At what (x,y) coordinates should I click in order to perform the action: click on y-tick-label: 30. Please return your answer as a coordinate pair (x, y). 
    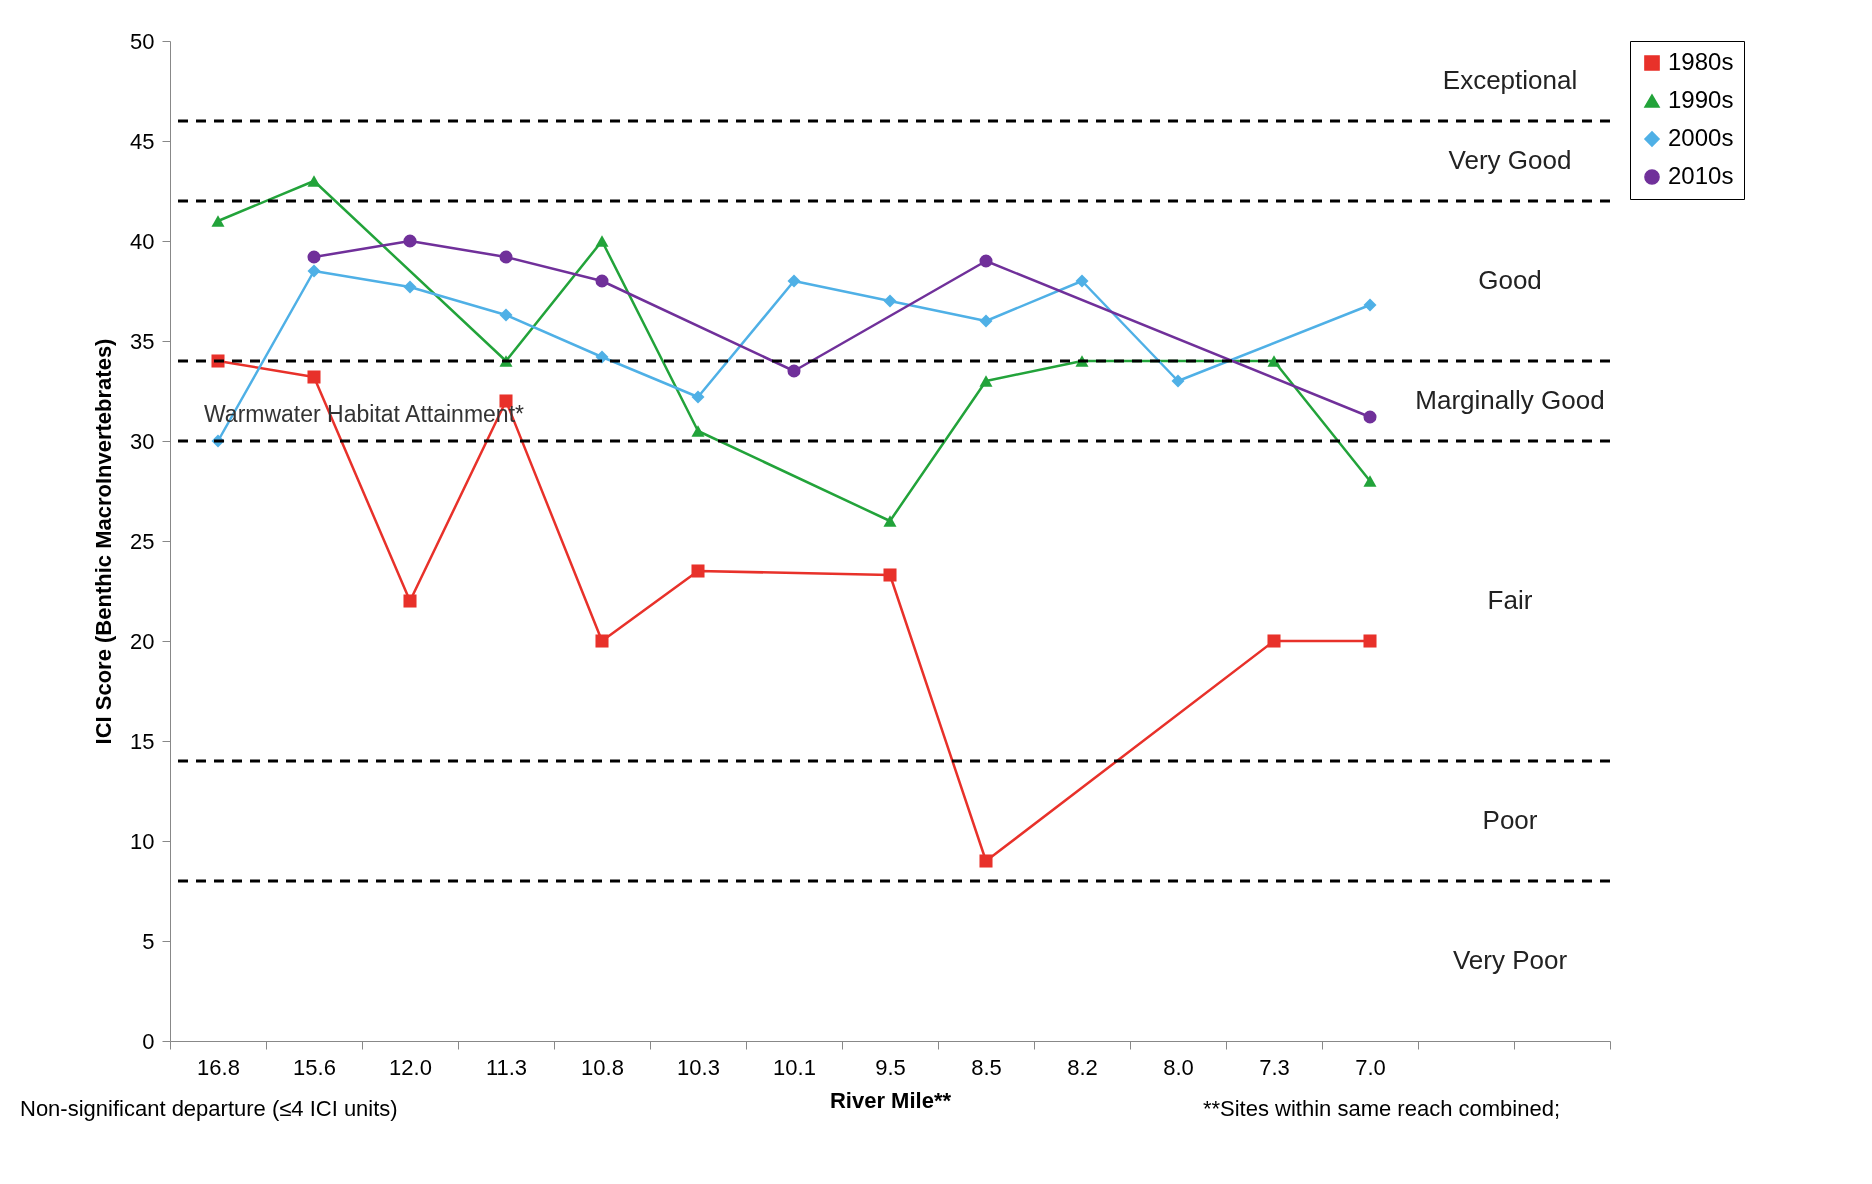
    Looking at the image, I should click on (142, 441).